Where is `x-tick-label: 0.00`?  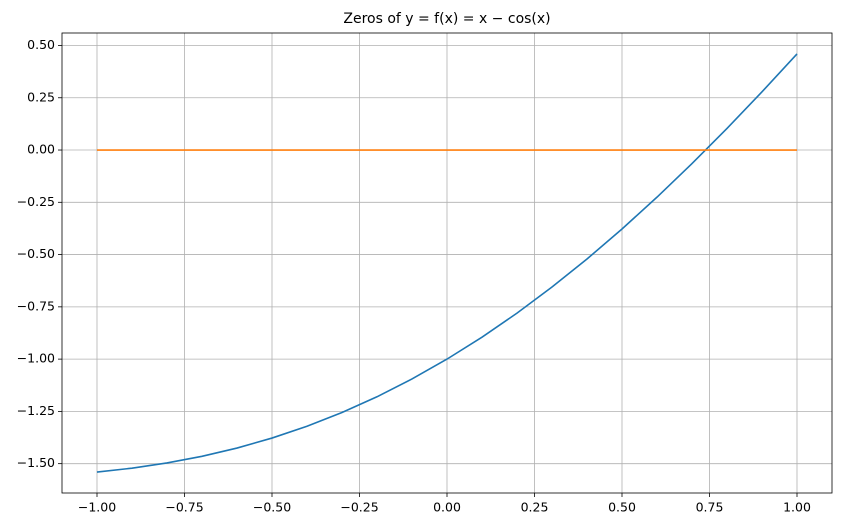 x-tick-label: 0.00 is located at coordinates (447, 507).